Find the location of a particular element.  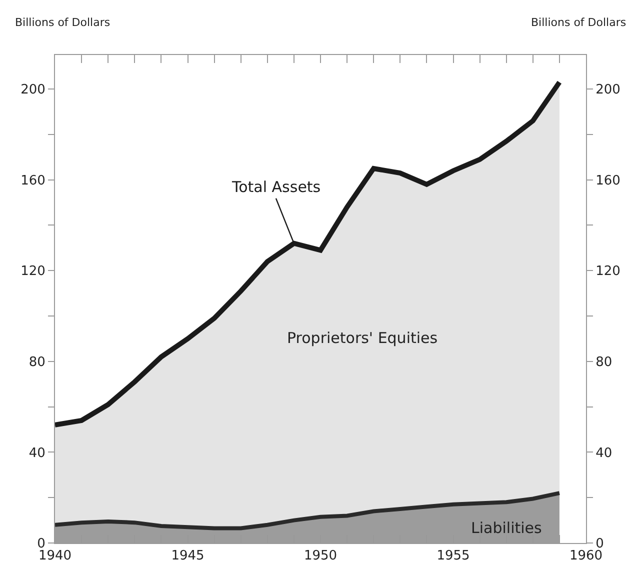

x-tick-label: 1945 is located at coordinates (187, 556).